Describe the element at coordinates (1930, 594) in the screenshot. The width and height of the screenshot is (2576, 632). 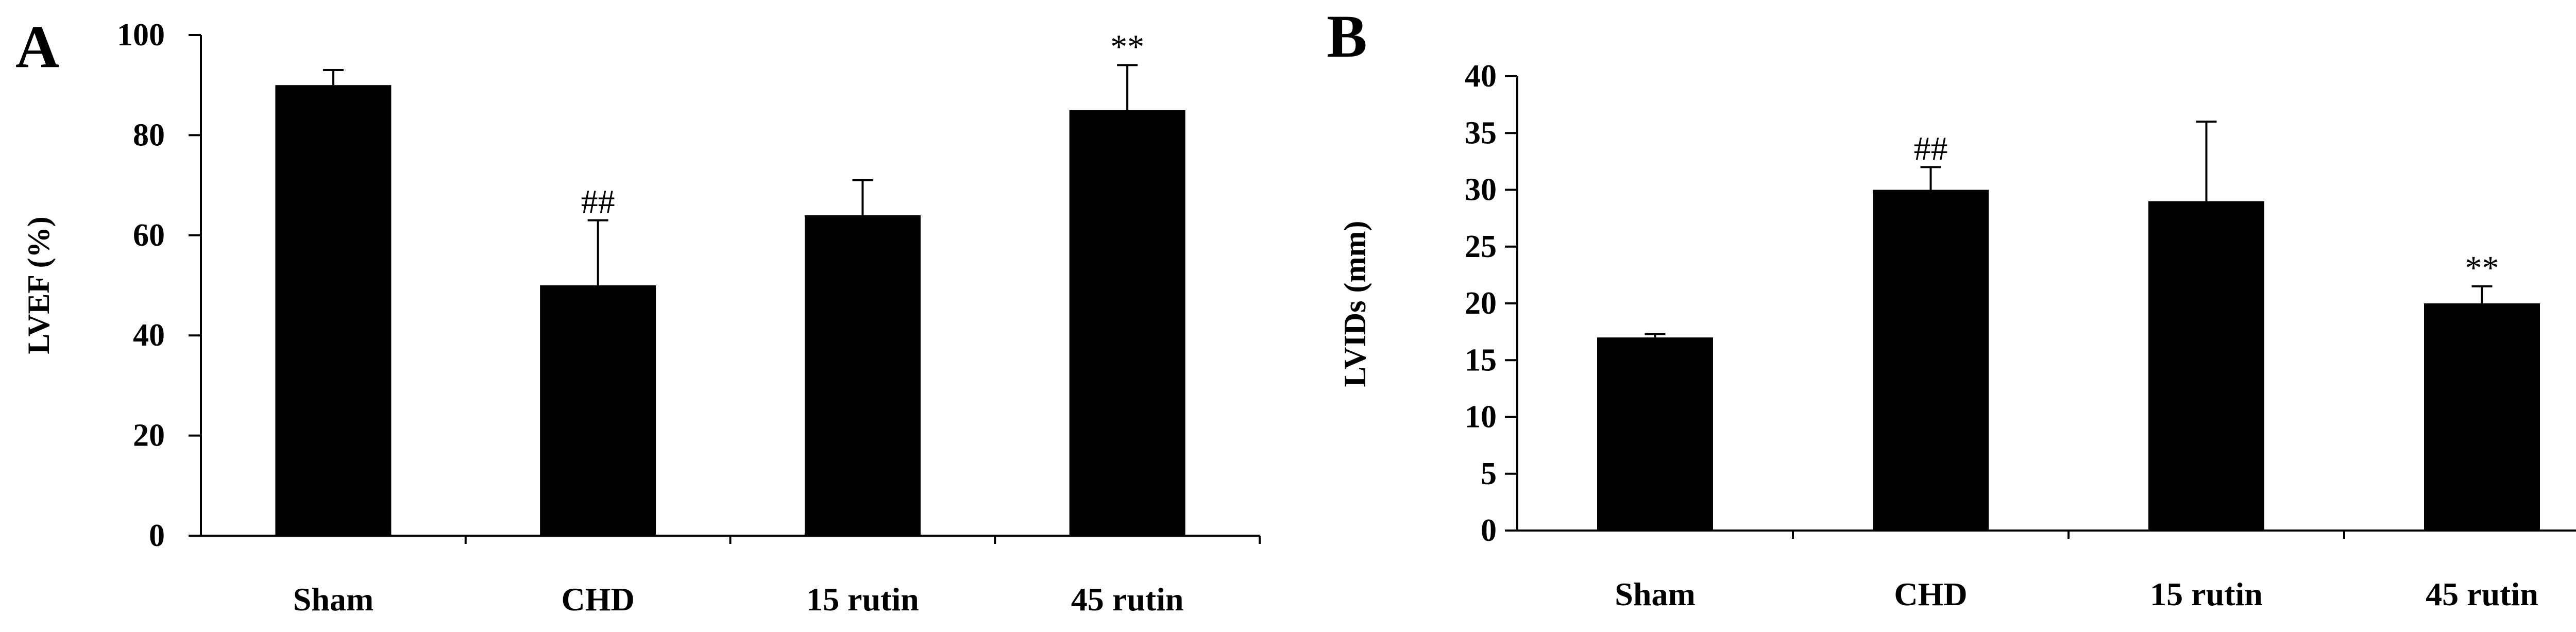
I see `category-label-b-1: CHD` at that location.